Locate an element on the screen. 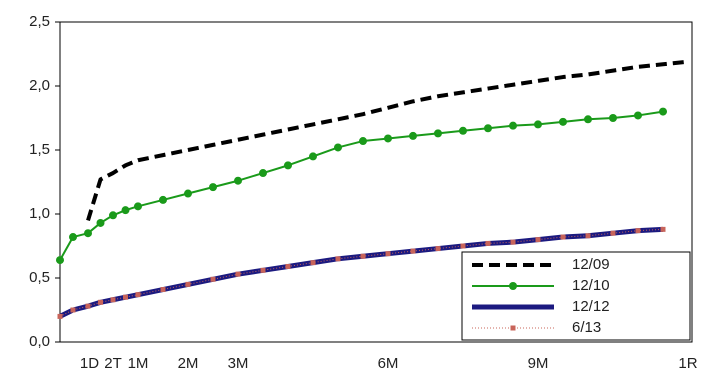  x-tick-label: 1D is located at coordinates (89, 363).